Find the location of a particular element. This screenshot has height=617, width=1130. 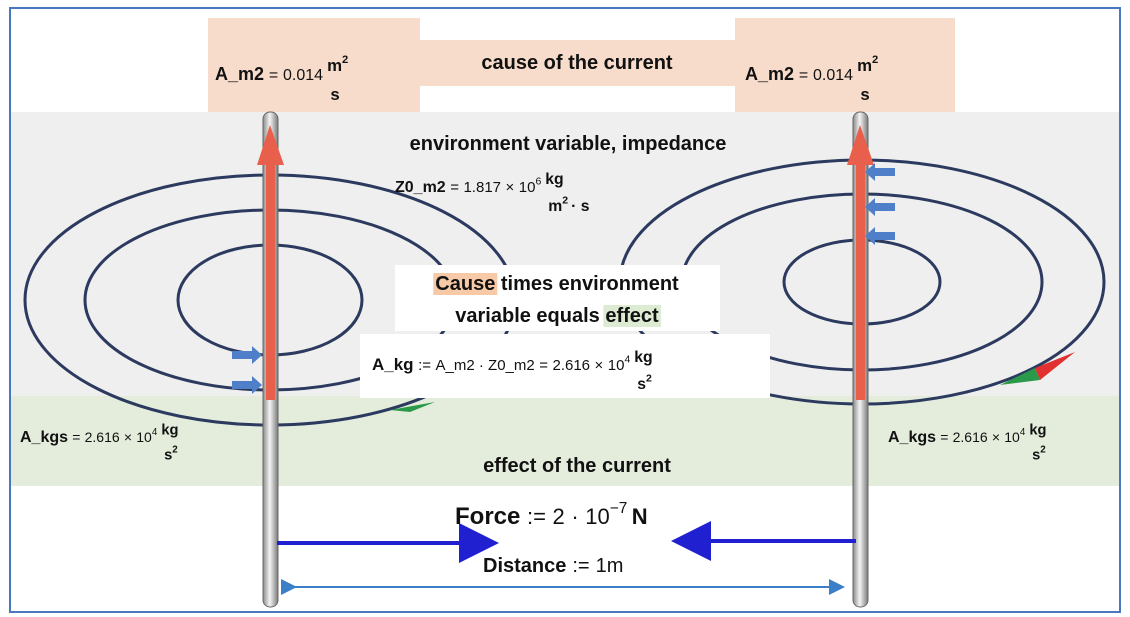

rule-text: times environment is located at coordinates (590, 284).